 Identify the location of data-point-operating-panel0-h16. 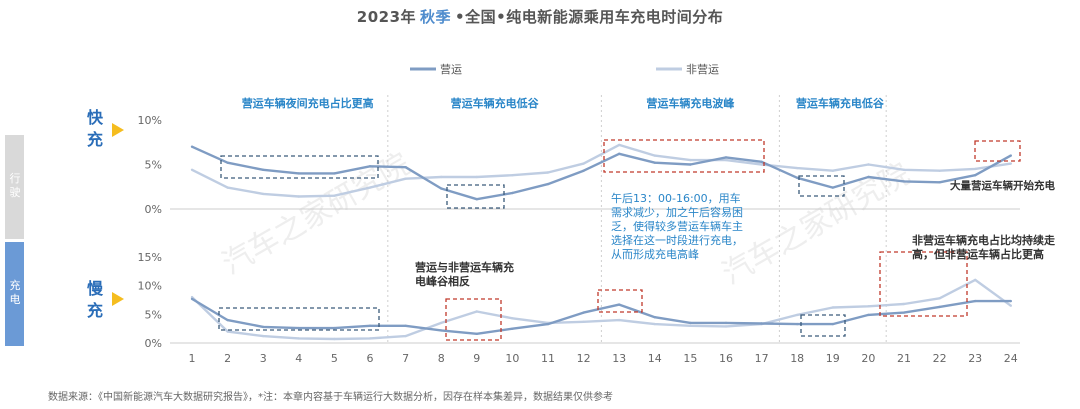
(726, 157).